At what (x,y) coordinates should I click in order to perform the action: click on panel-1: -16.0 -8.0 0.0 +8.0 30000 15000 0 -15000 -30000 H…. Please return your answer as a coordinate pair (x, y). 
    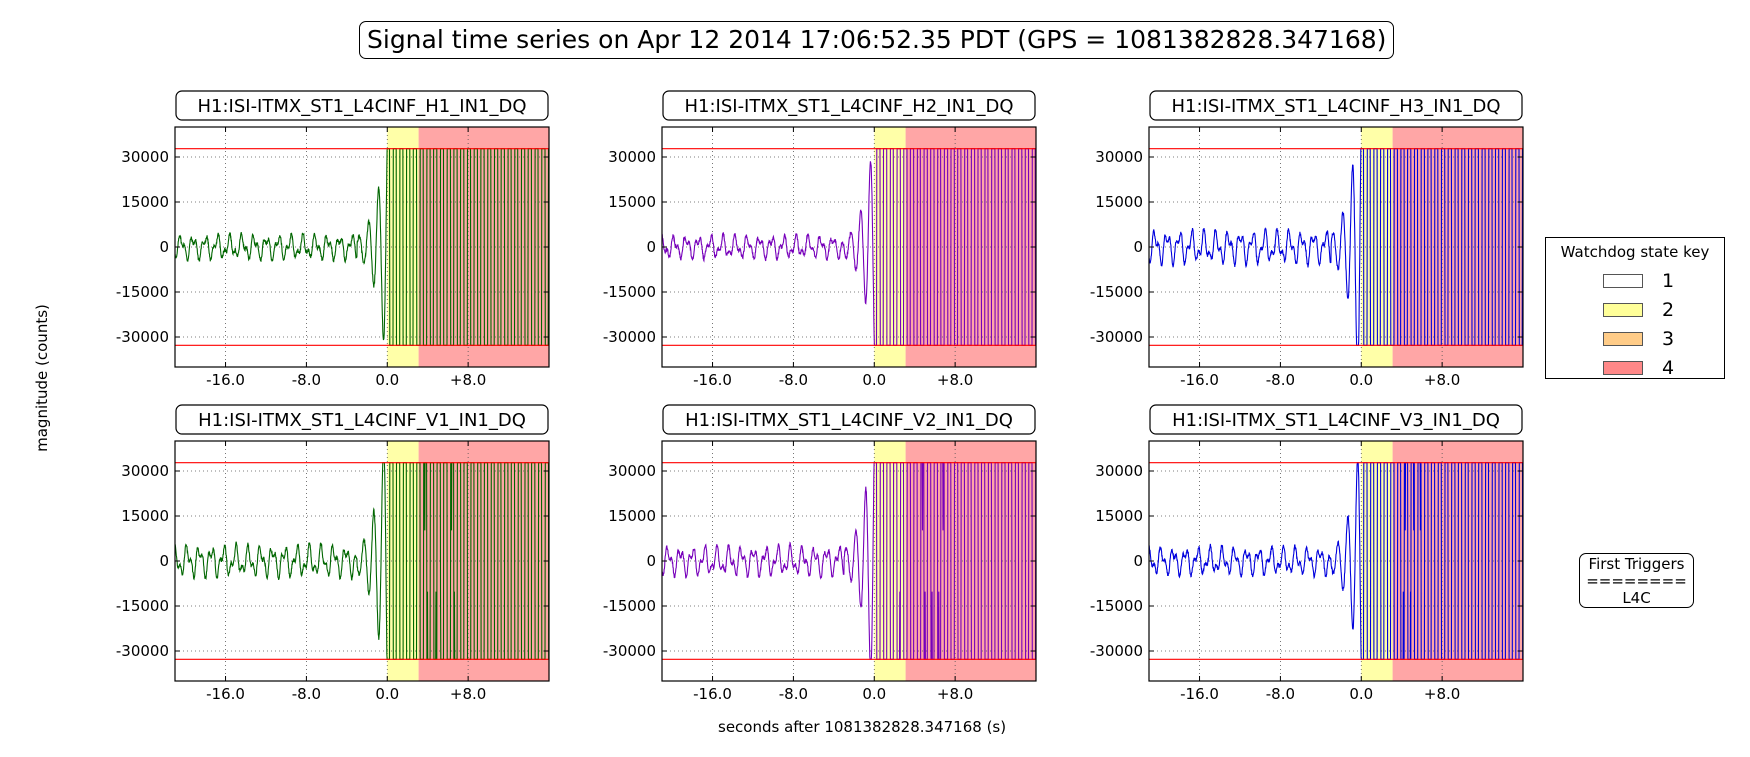
    Looking at the image, I should click on (333, 239).